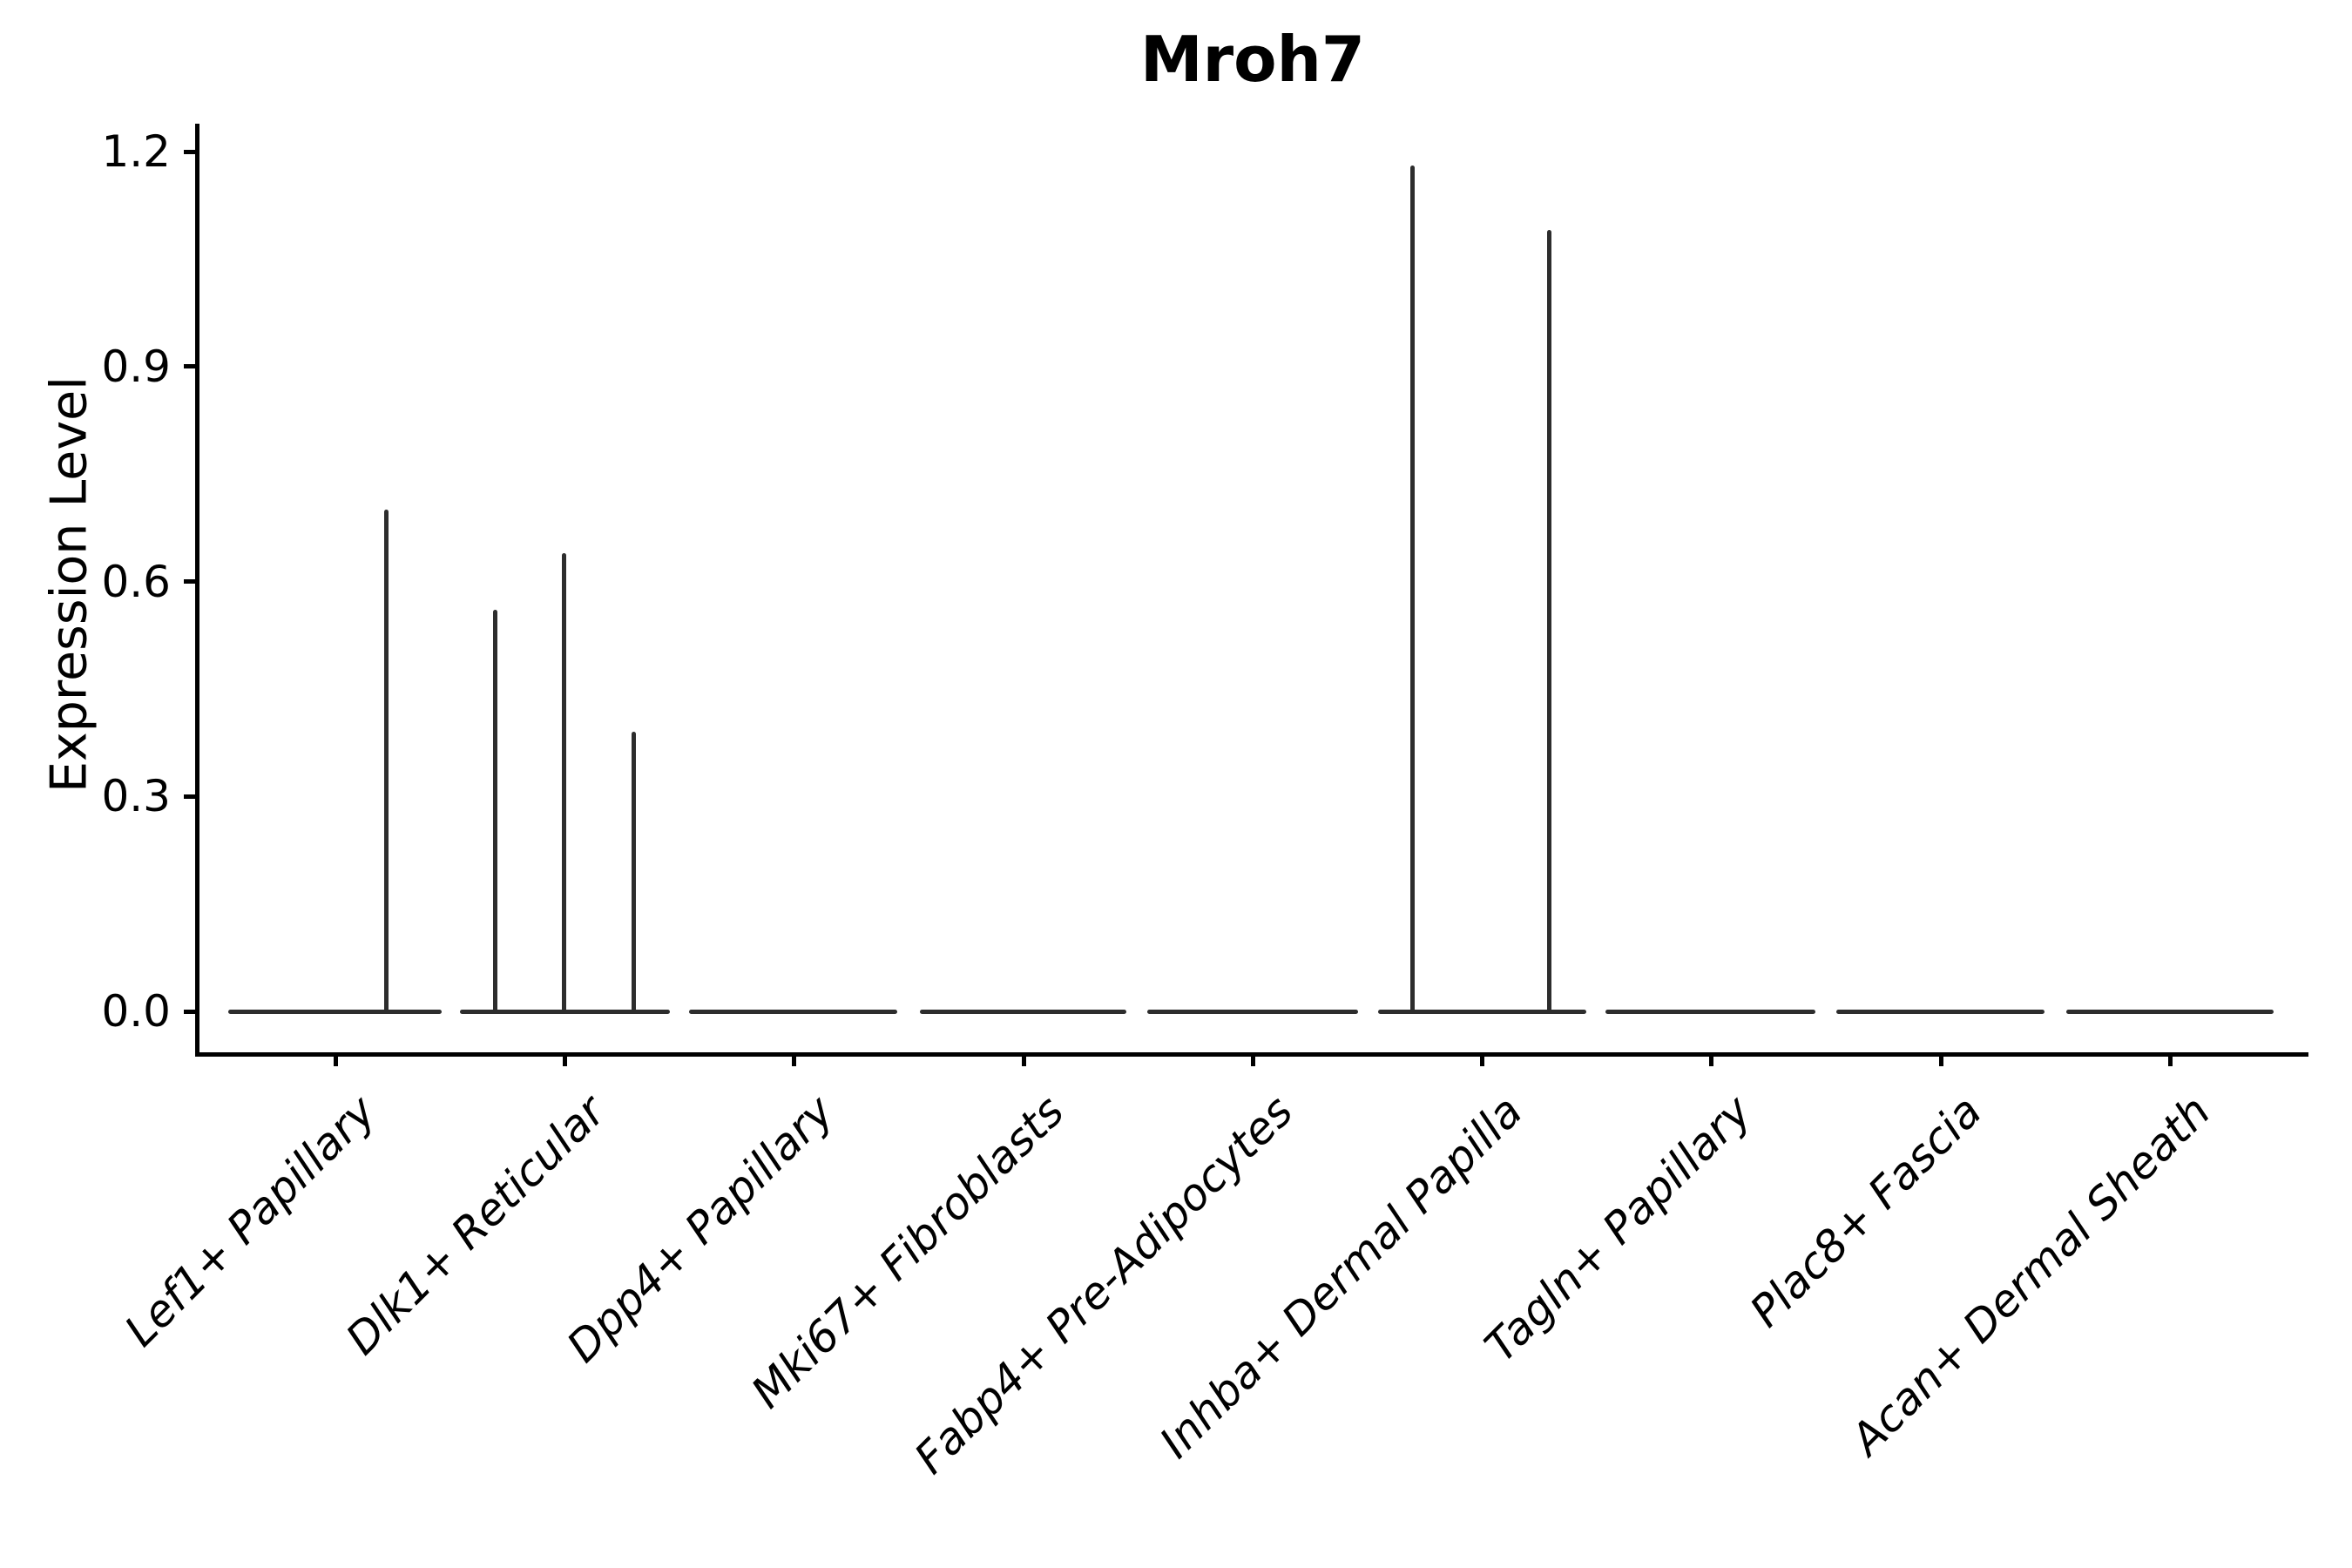 This screenshot has width=2352, height=1568. I want to click on x-tick-label: Lef1+ Papillary, so click(250, 1221).